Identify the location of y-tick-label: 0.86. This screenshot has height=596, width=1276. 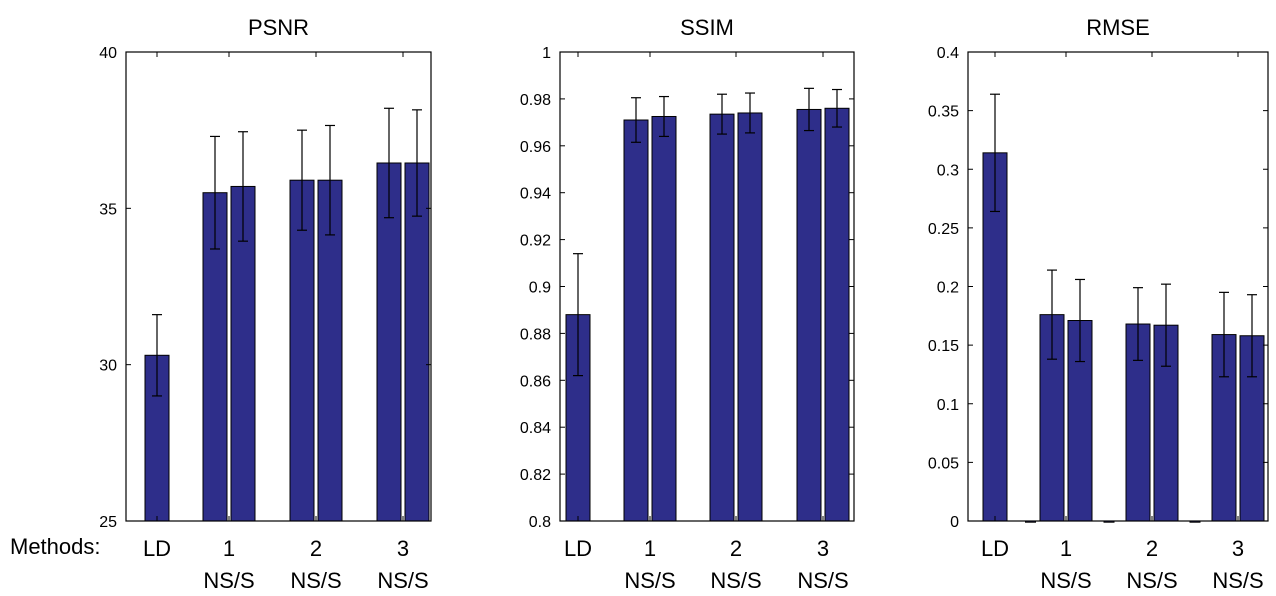
(535, 381).